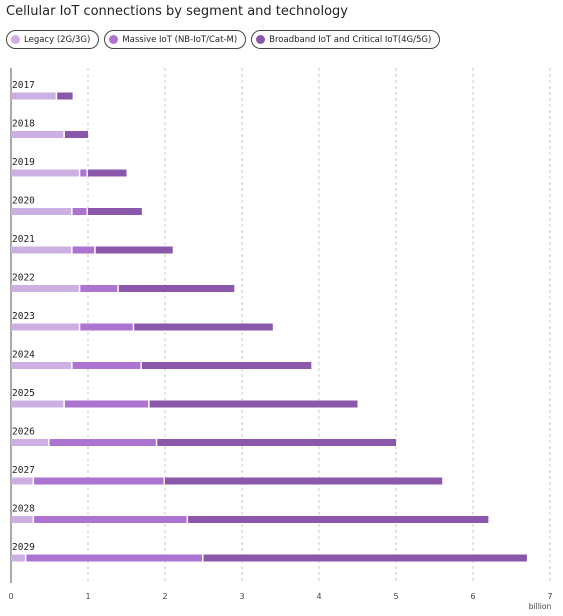 The width and height of the screenshot is (563, 616). What do you see at coordinates (23, 470) in the screenshot?
I see `category-label-2027: 2027` at bounding box center [23, 470].